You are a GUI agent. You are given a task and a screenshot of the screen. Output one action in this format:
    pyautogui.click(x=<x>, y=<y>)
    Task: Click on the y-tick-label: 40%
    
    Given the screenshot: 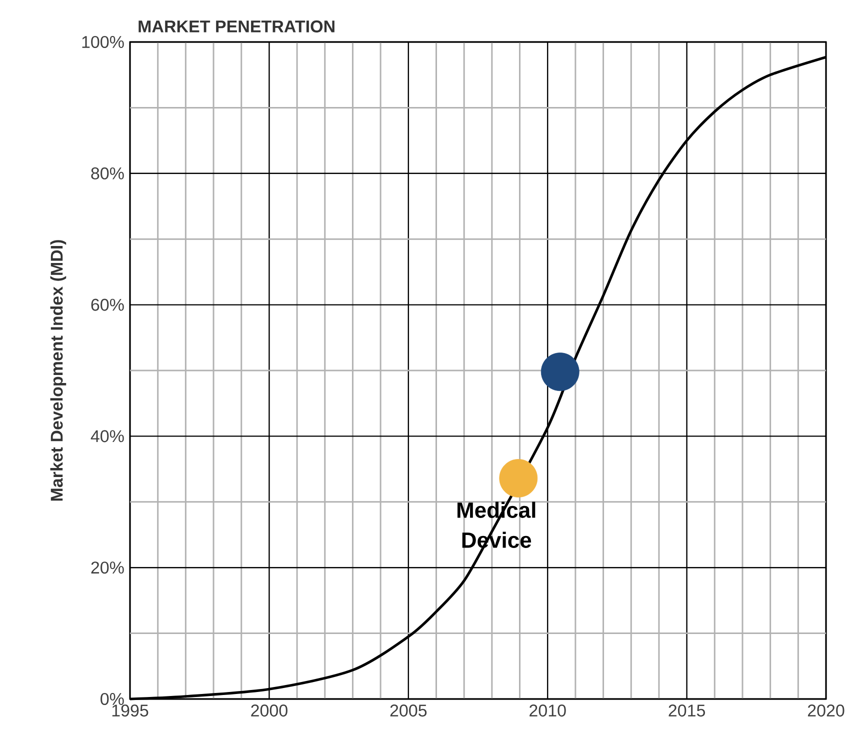 What is the action you would take?
    pyautogui.click(x=107, y=436)
    